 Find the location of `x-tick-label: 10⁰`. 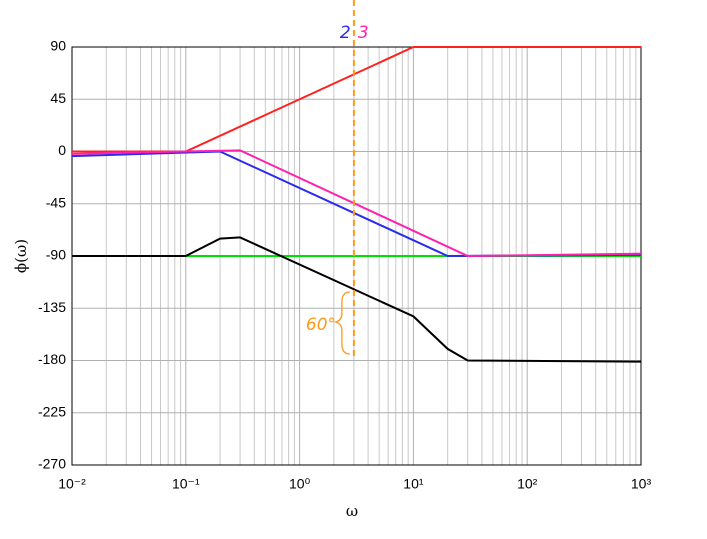

x-tick-label: 10⁰ is located at coordinates (300, 484).